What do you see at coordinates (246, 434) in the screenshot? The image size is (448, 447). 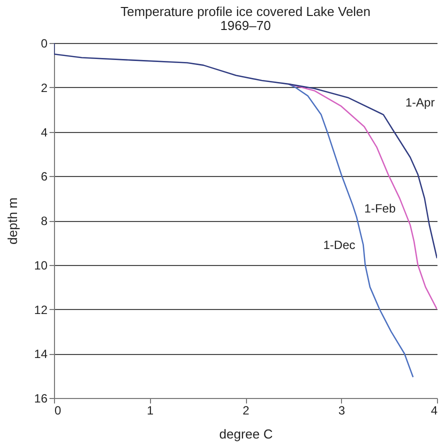 I see `x-axis-title: degree C` at bounding box center [246, 434].